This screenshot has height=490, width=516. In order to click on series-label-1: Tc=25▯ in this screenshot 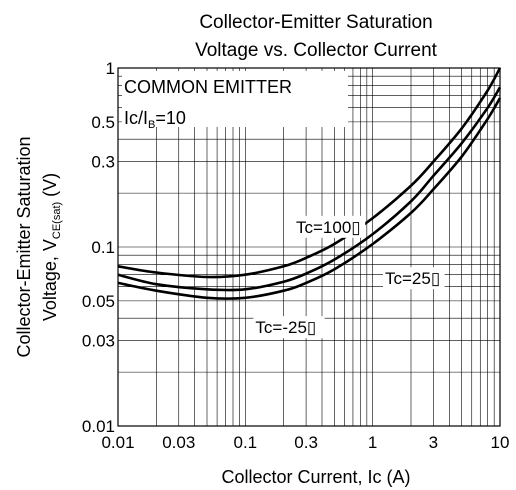, I will do `click(412, 278)`.